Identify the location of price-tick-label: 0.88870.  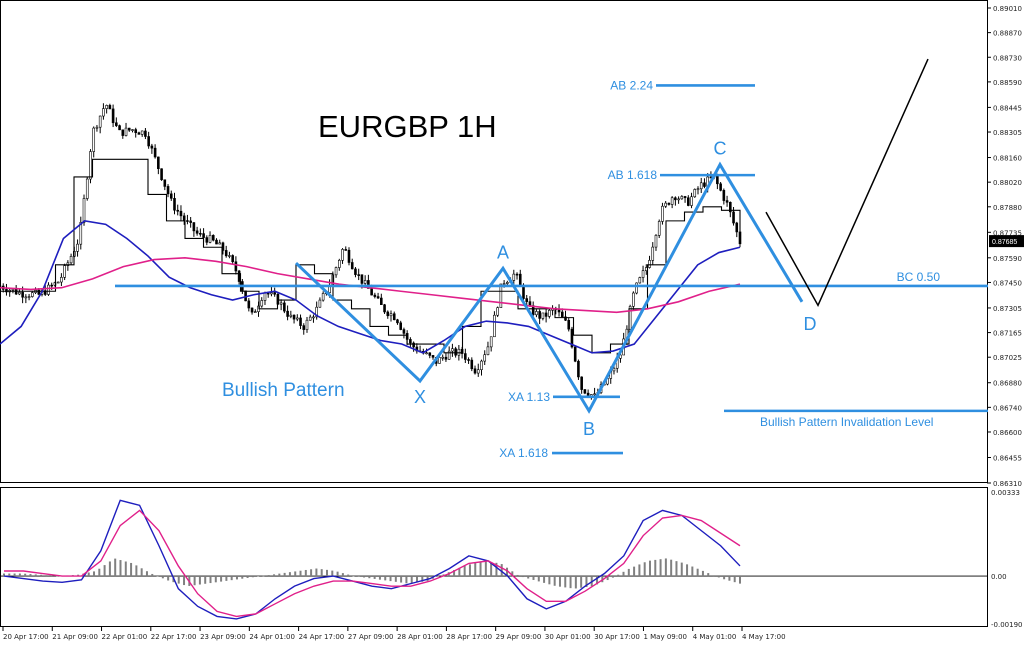
(1007, 34).